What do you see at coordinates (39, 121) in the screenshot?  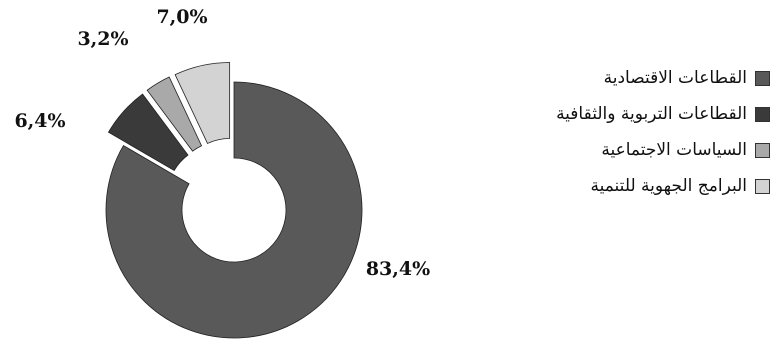 I see `slice-label-1: 6,4%` at bounding box center [39, 121].